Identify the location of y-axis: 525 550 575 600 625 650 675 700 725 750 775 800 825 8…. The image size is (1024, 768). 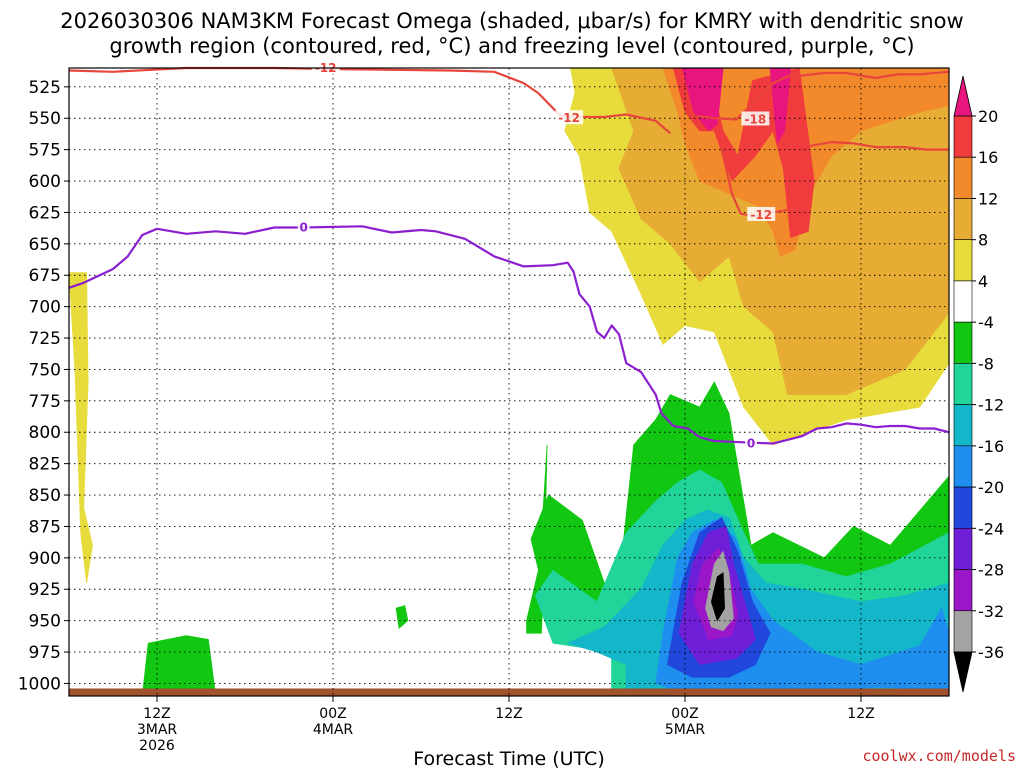
(43, 386).